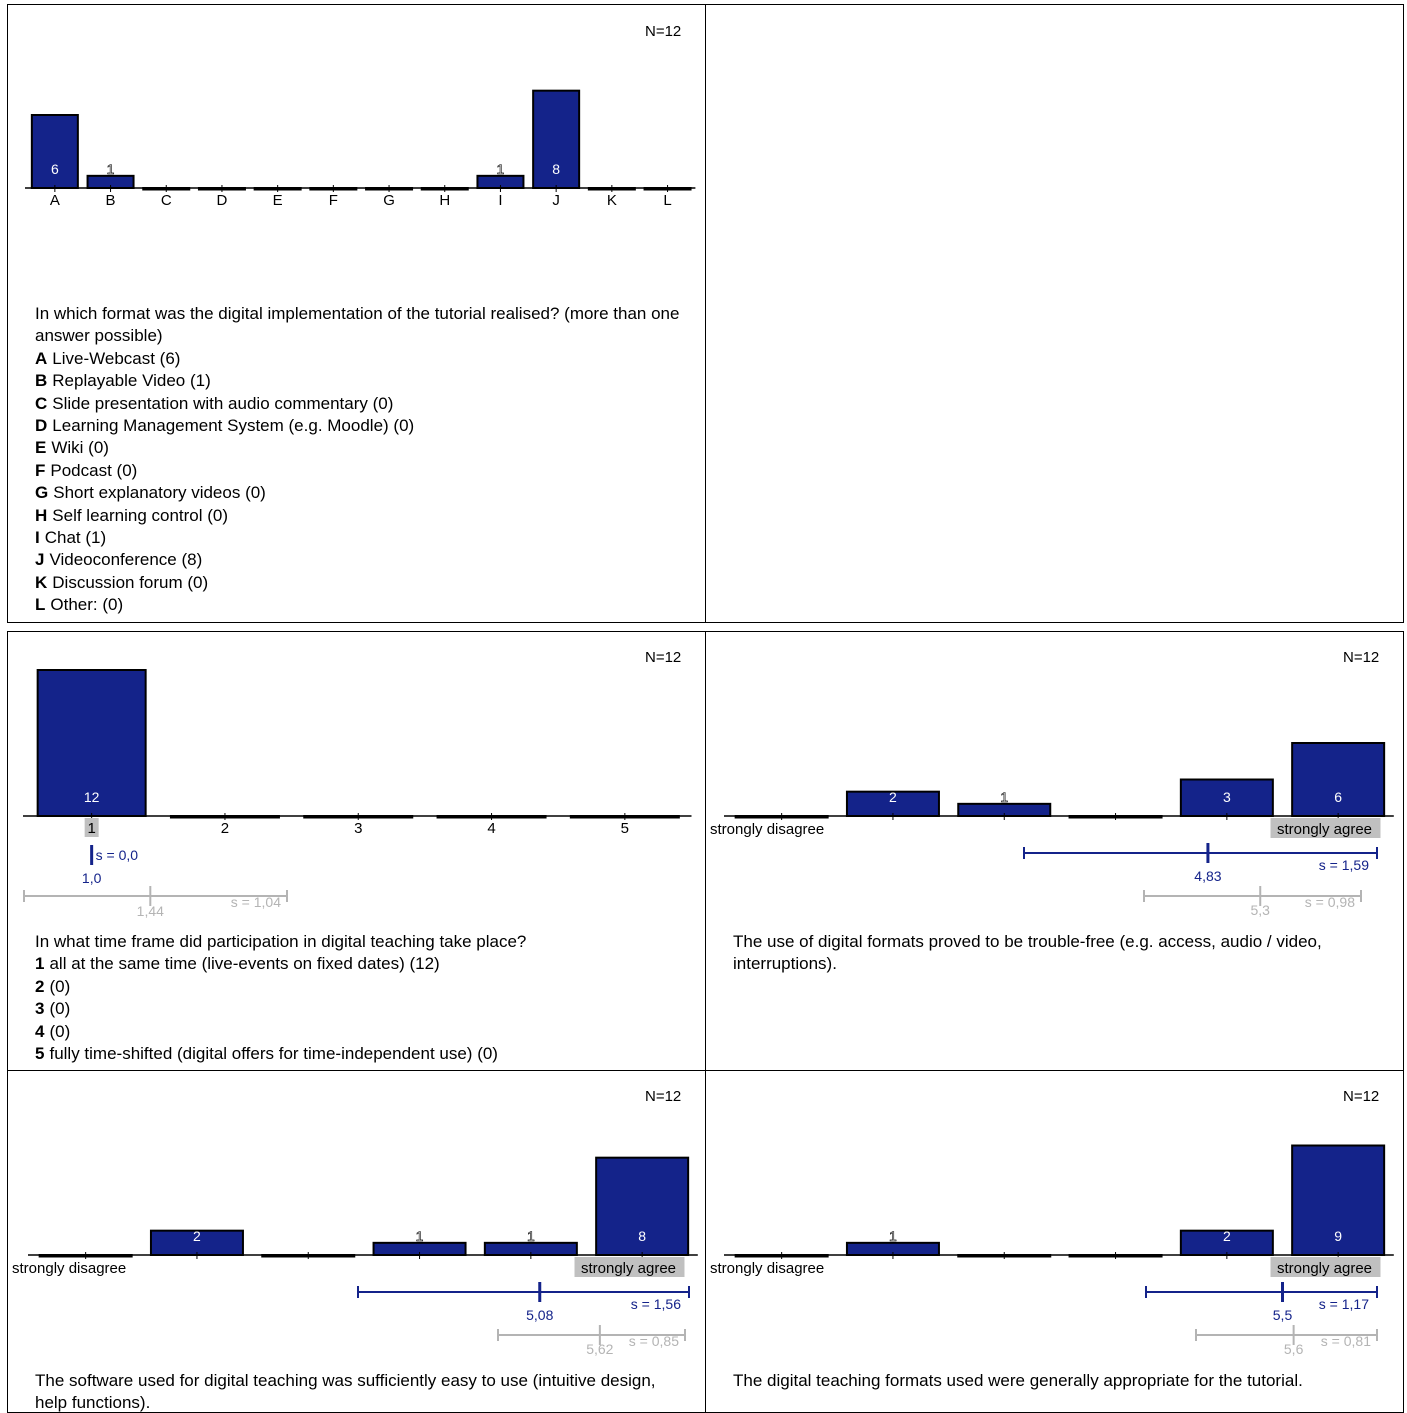  I want to click on mean-label: 5,5, so click(1283, 1315).